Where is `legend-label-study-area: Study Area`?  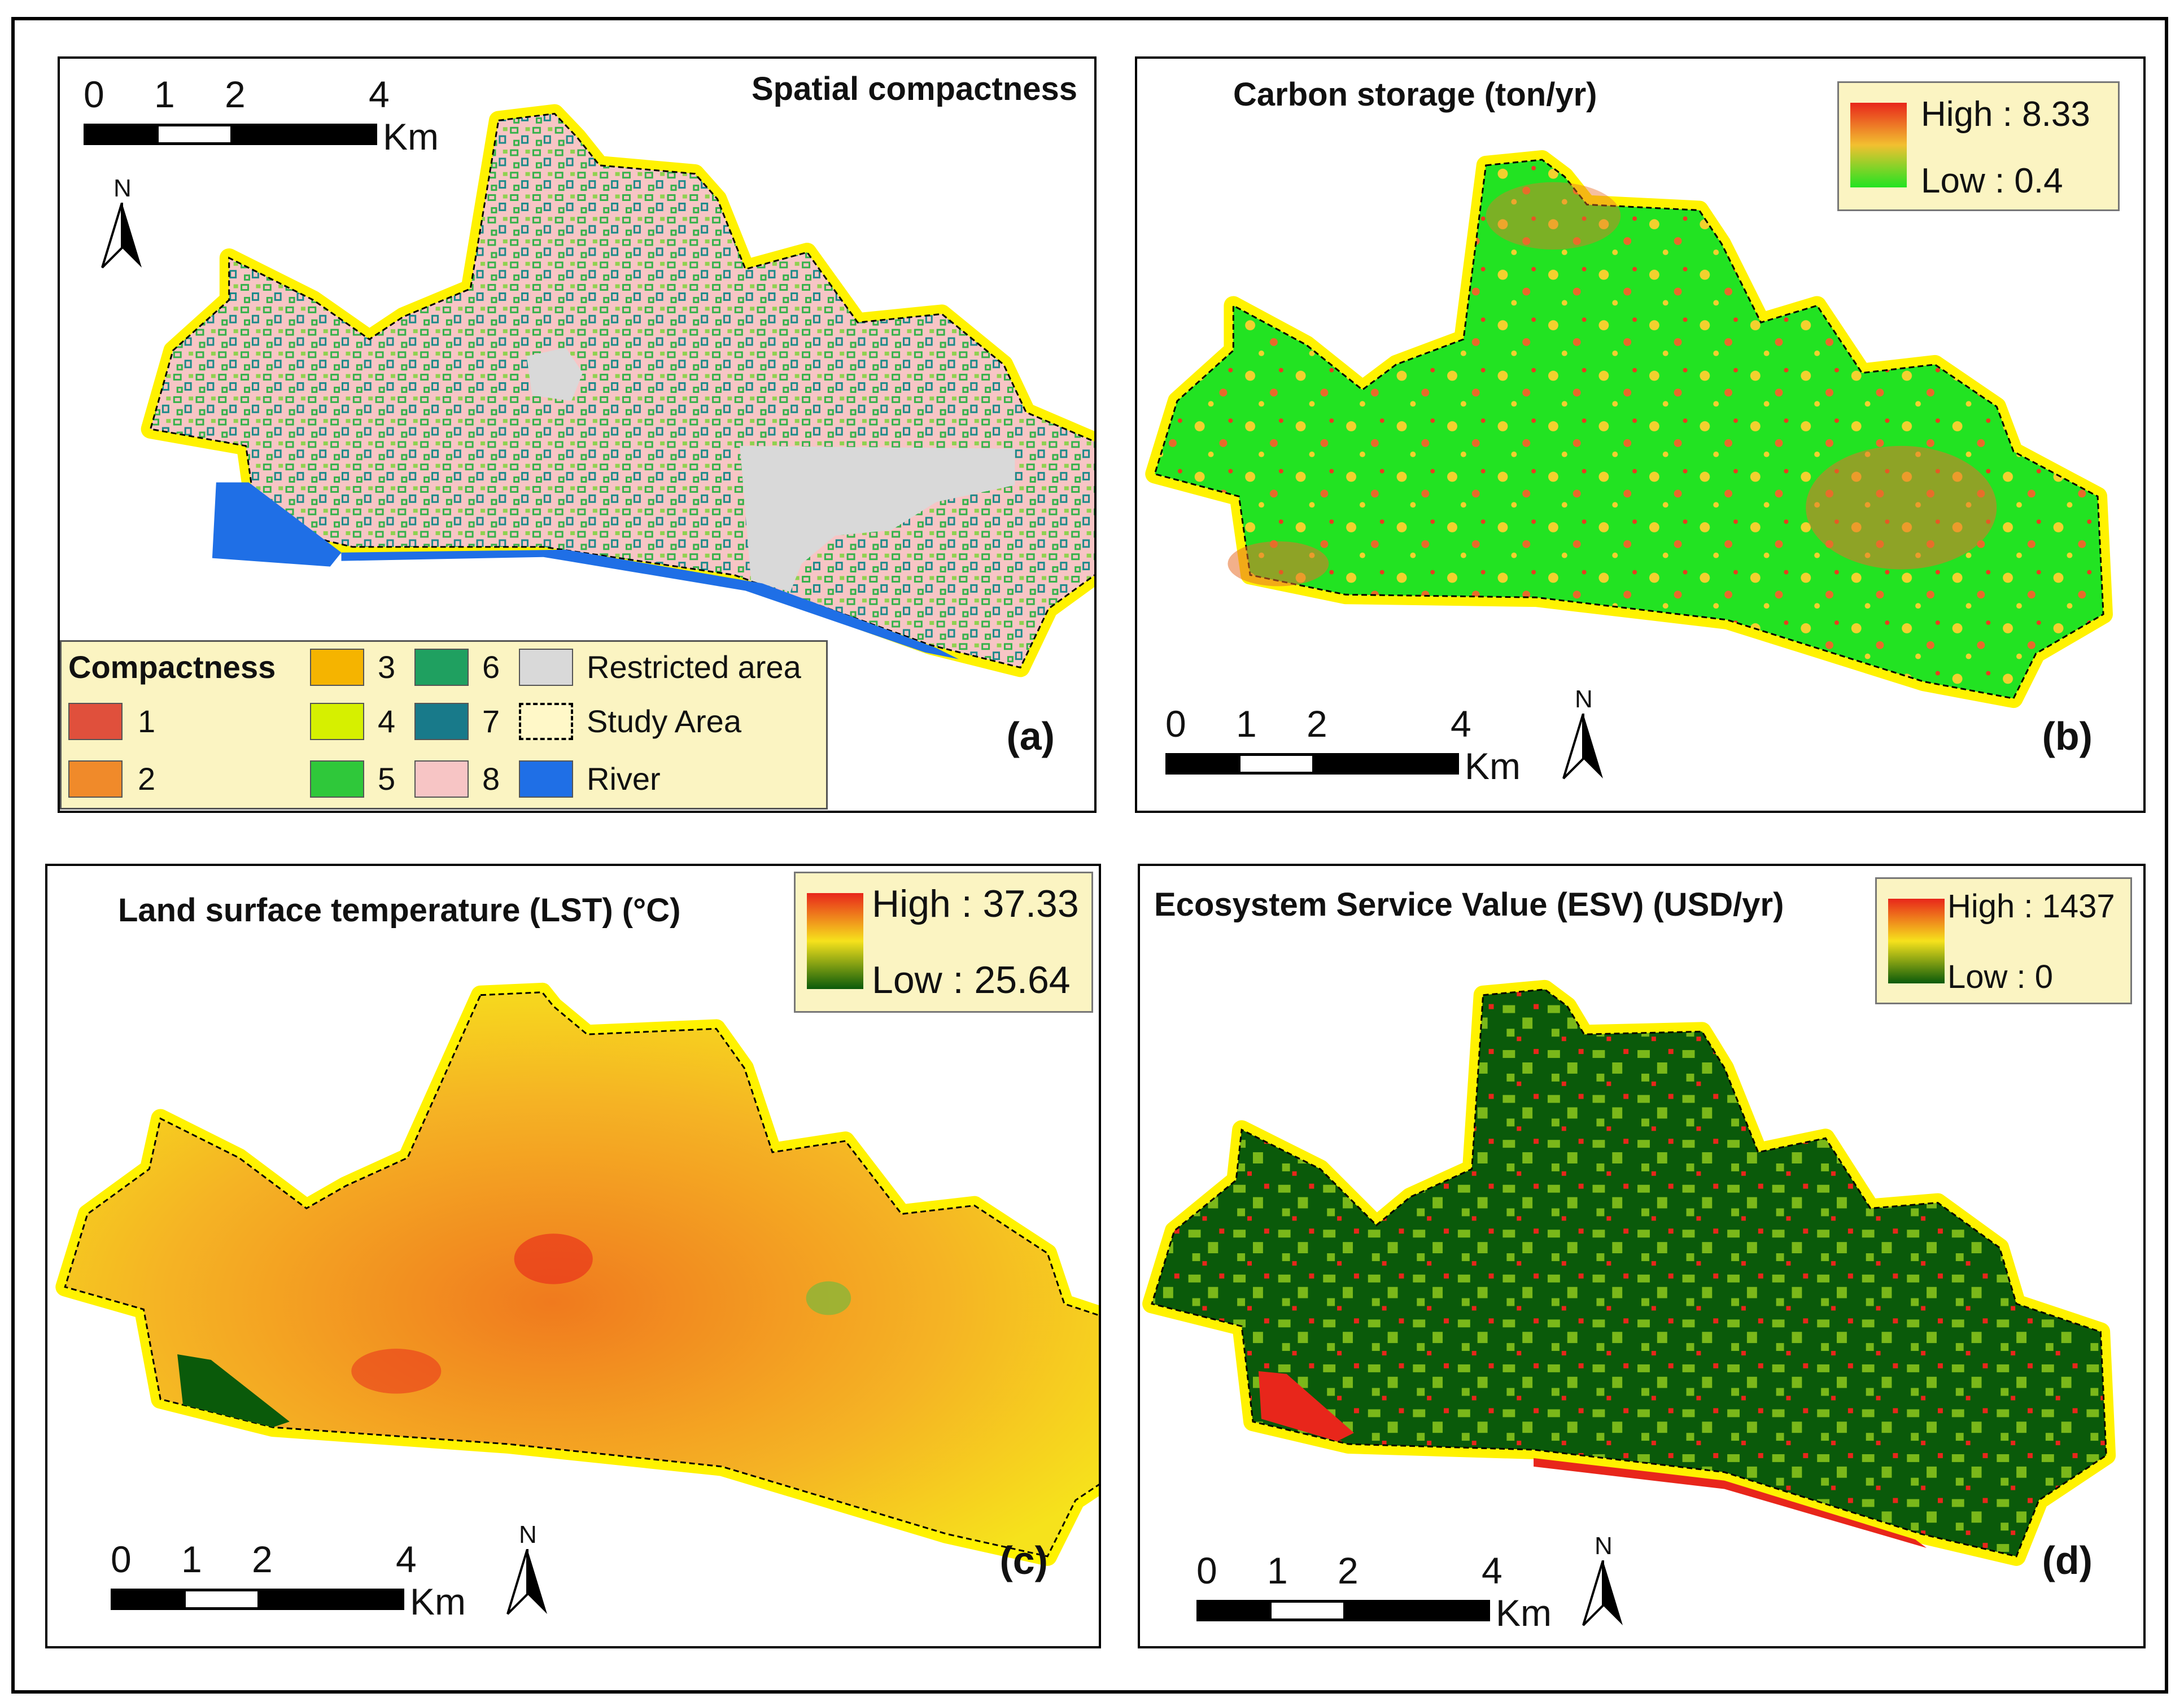 legend-label-study-area: Study Area is located at coordinates (664, 721).